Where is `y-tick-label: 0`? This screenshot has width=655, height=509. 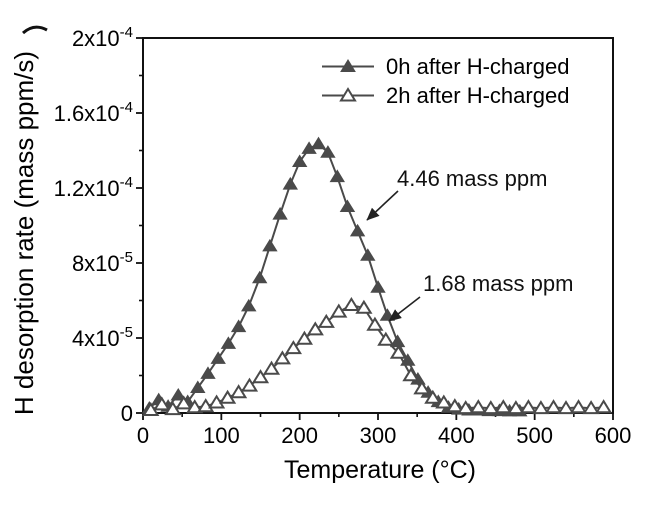 y-tick-label: 0 is located at coordinates (127, 413).